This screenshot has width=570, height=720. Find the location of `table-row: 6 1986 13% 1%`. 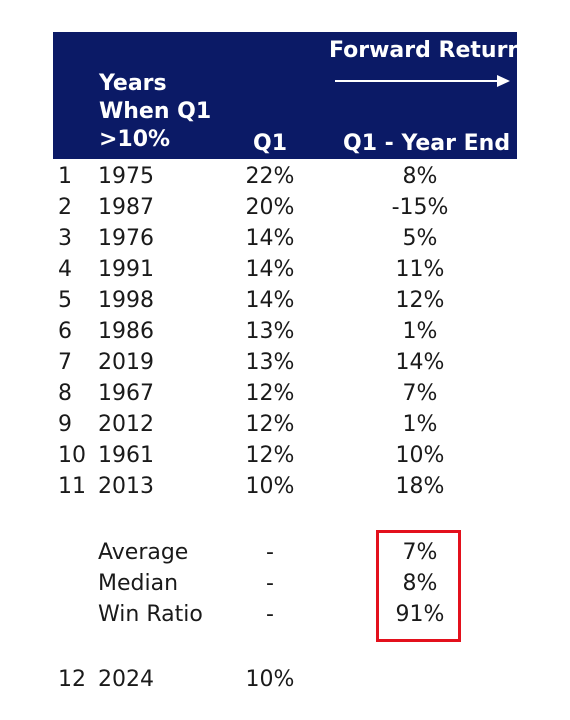

table-row: 6 1986 13% 1% is located at coordinates (285, 331).